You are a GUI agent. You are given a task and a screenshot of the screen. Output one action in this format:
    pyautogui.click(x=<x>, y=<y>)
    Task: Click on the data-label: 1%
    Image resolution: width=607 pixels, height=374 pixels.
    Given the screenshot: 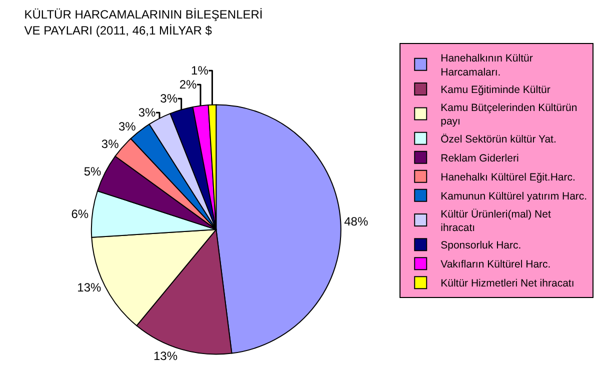 What is the action you would take?
    pyautogui.click(x=200, y=71)
    